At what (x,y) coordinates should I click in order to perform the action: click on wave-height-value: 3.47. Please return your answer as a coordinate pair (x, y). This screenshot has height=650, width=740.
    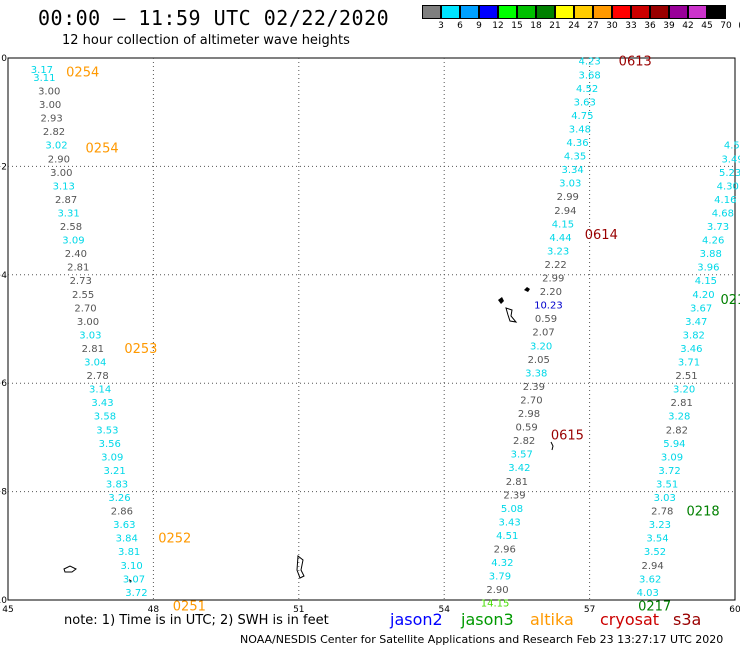
    Looking at the image, I should click on (696, 322).